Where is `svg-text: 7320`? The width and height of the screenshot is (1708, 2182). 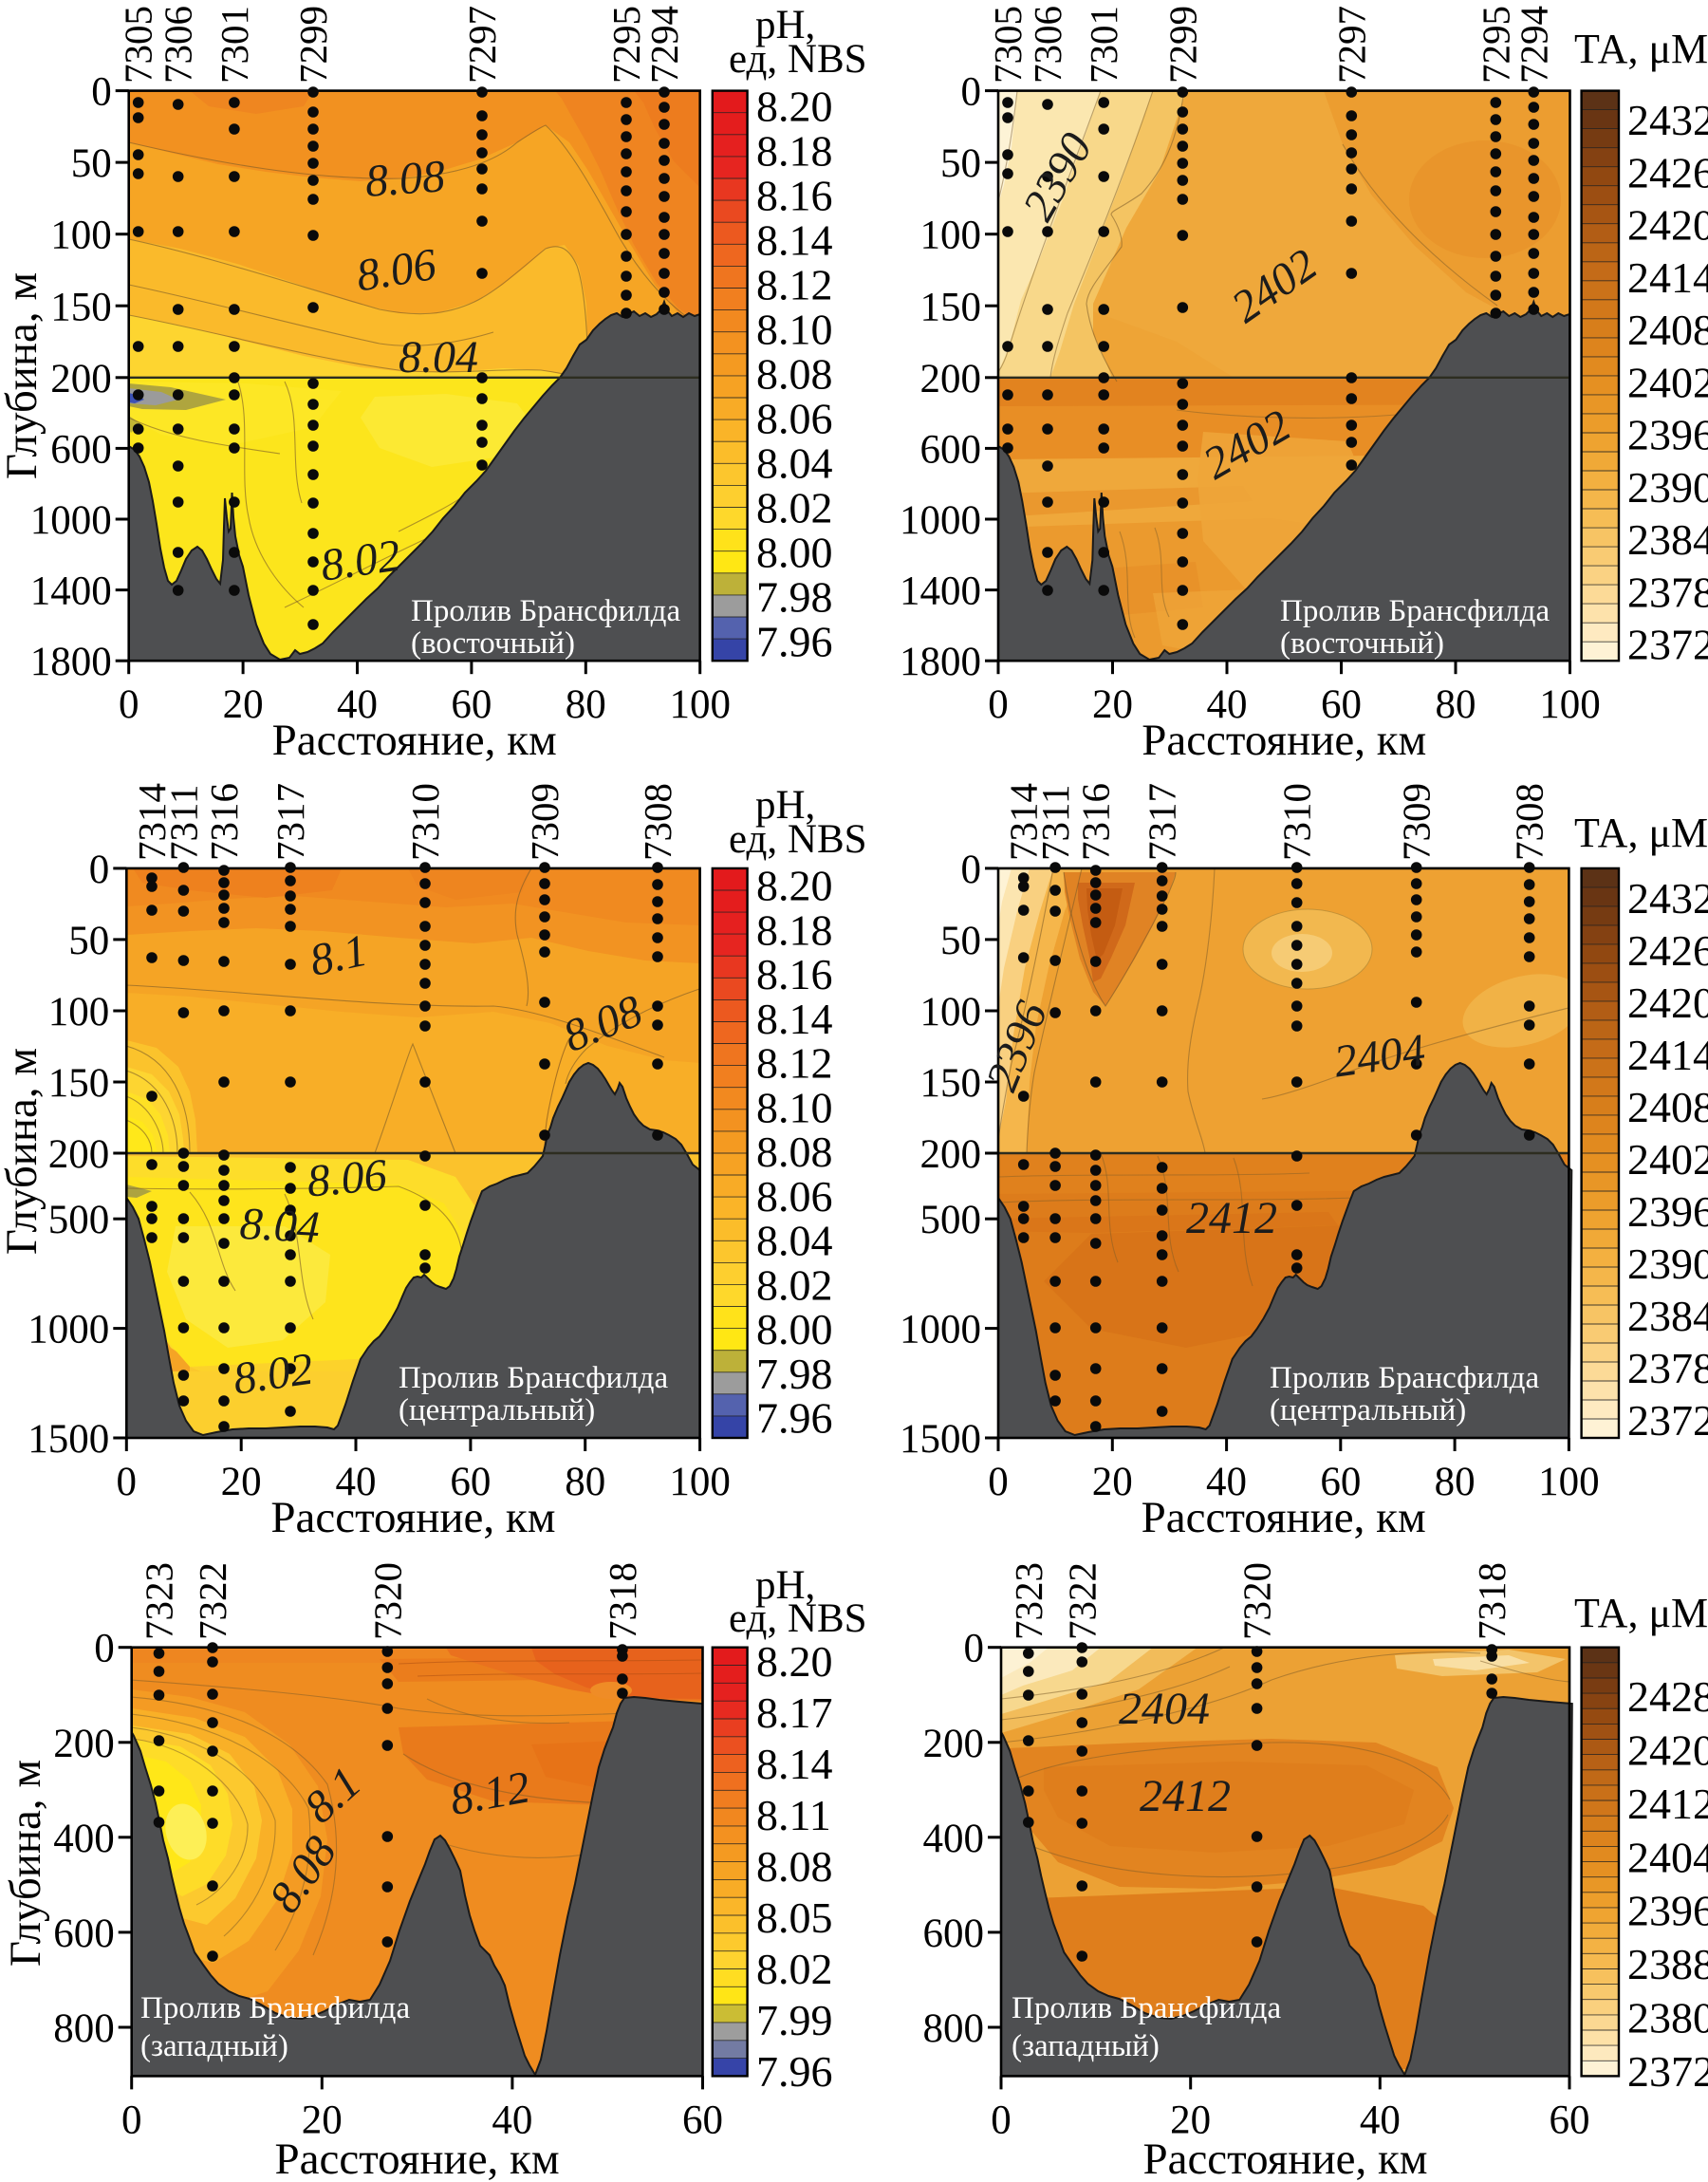
svg-text: 7320 is located at coordinates (1257, 1601).